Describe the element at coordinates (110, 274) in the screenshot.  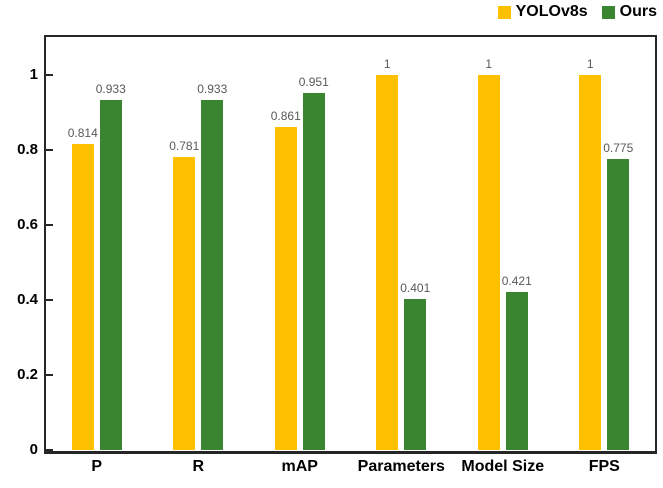
I see `bar-ours-p` at that location.